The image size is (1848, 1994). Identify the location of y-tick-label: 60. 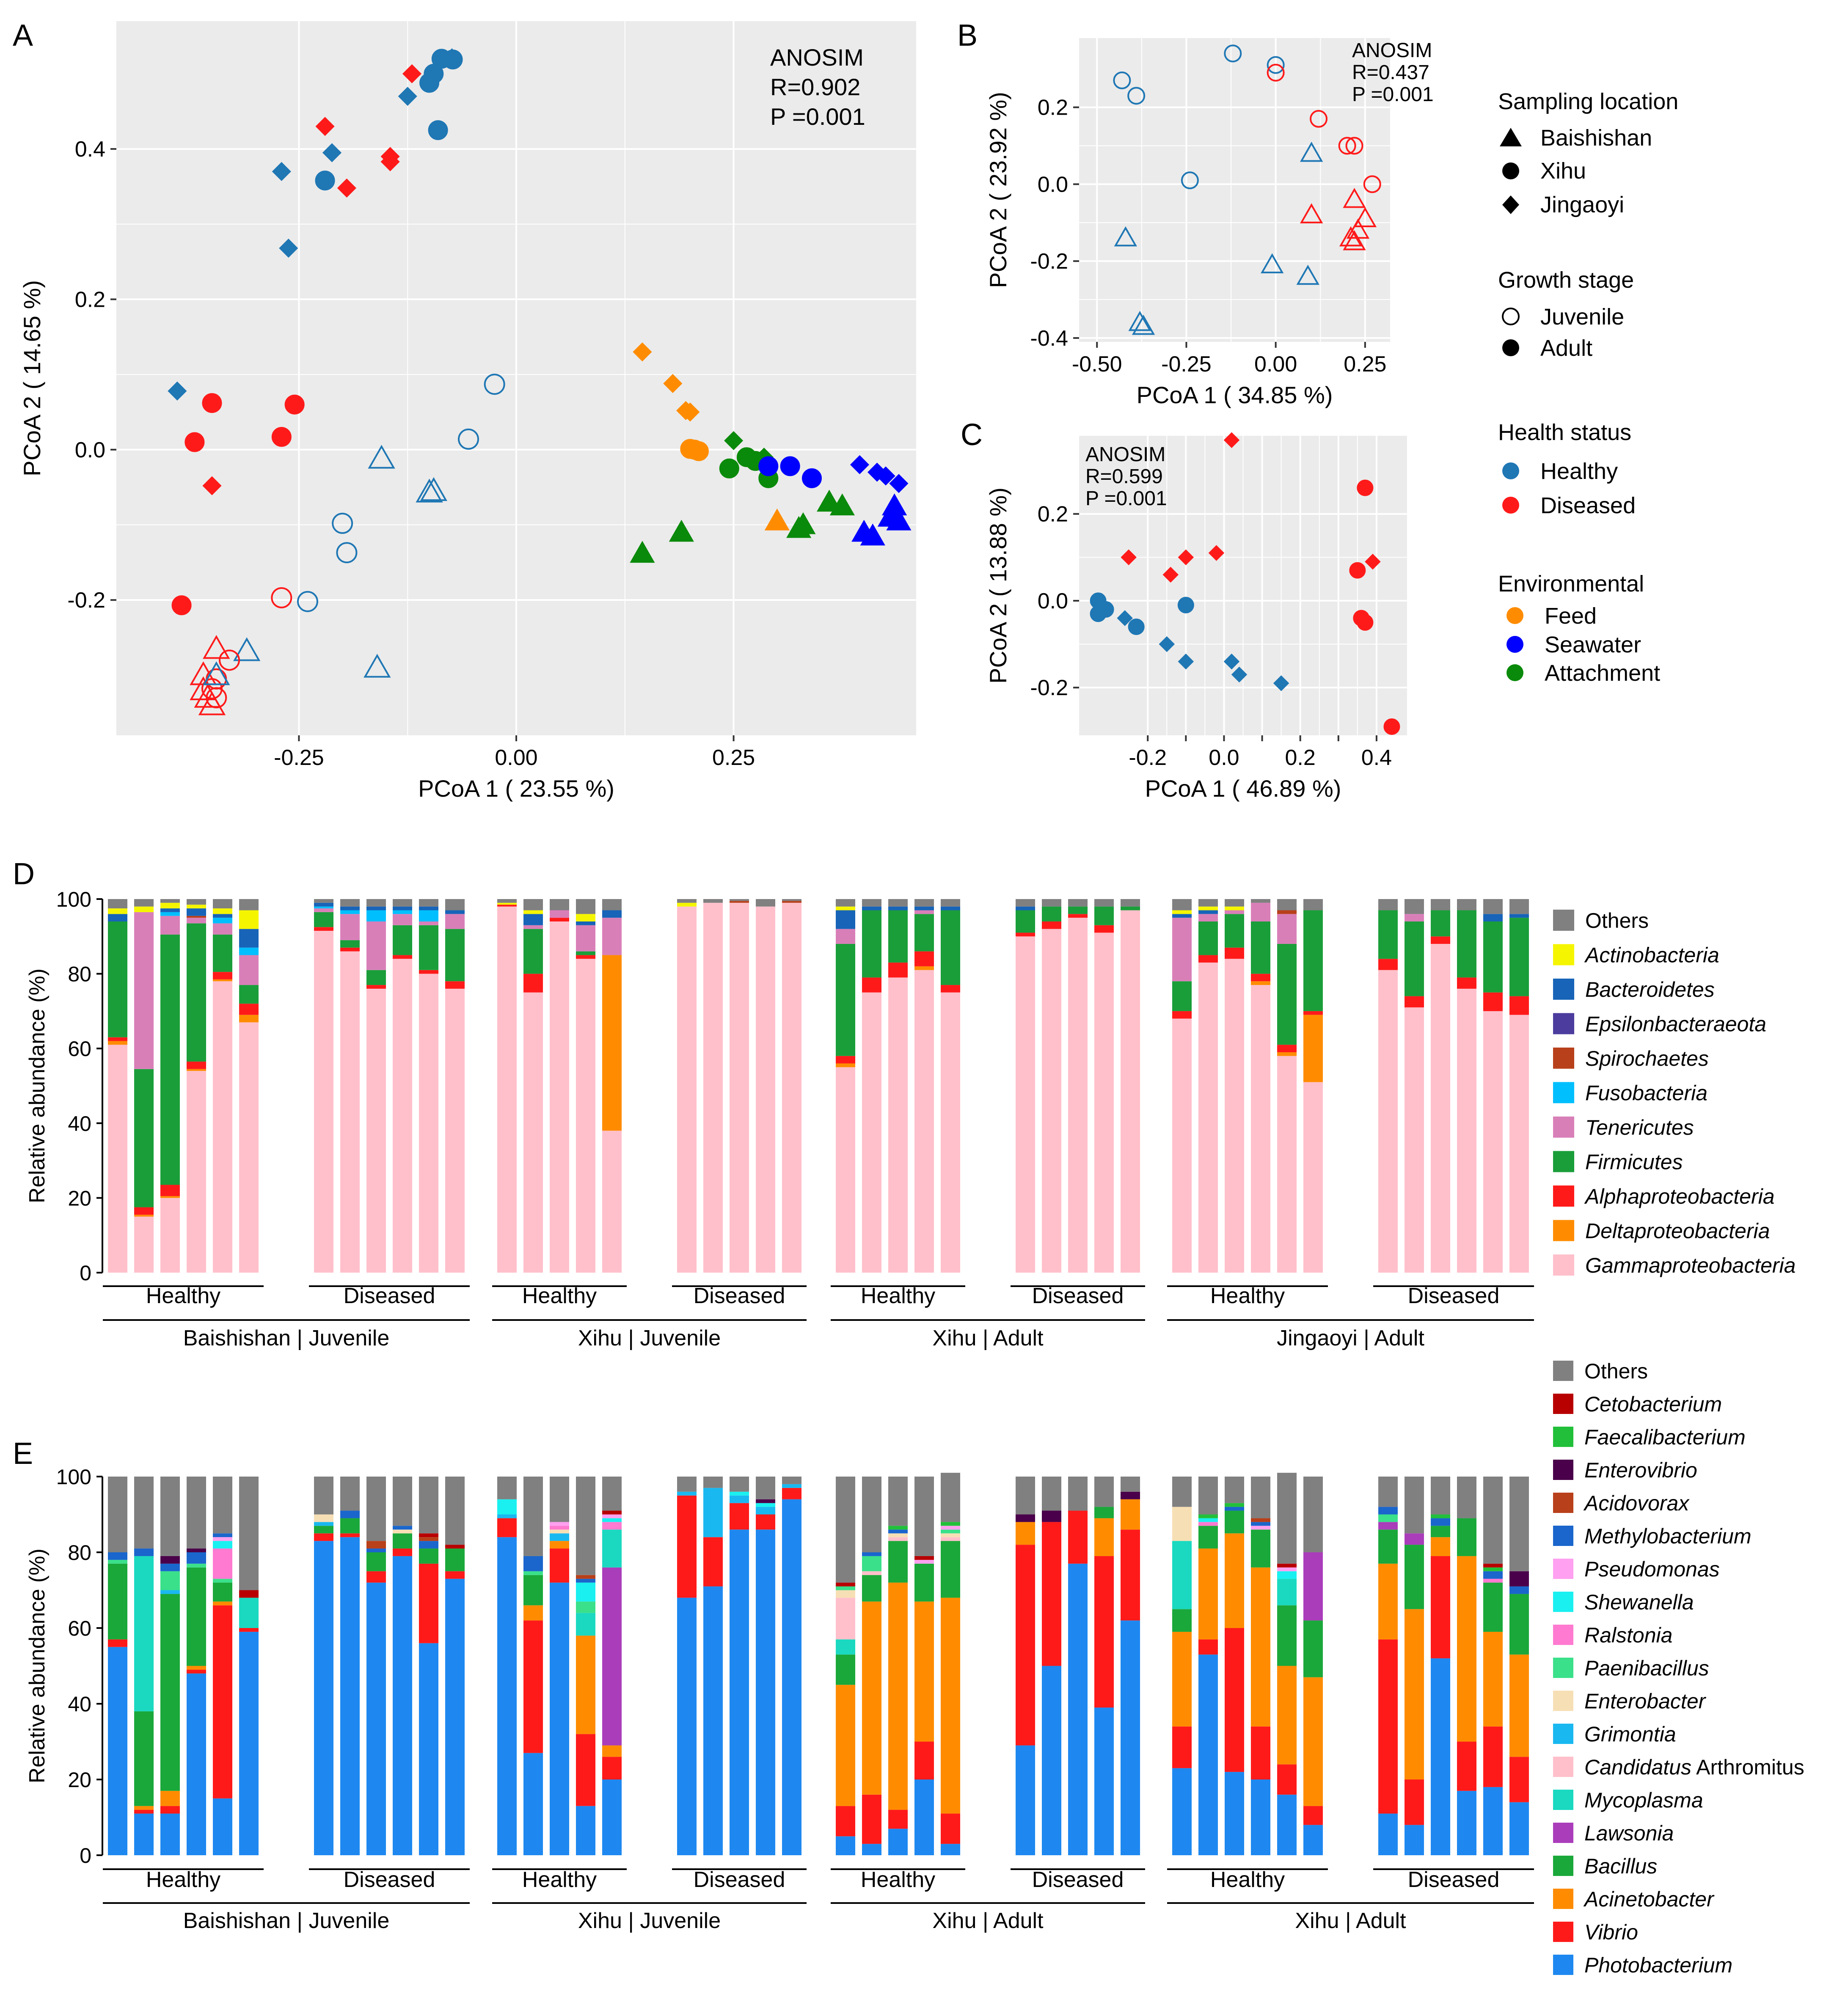
(79, 1049).